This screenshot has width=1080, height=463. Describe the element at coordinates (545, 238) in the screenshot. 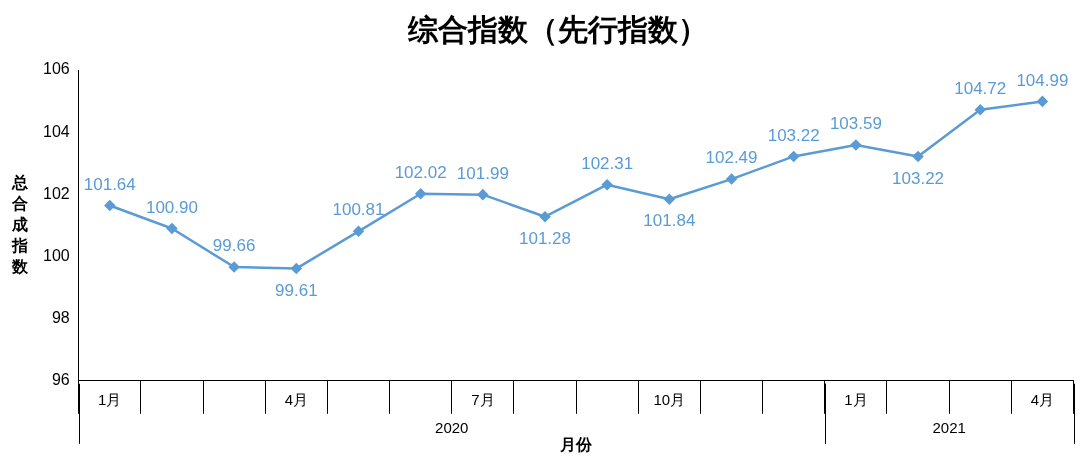

I see `data-label: 101.28` at that location.